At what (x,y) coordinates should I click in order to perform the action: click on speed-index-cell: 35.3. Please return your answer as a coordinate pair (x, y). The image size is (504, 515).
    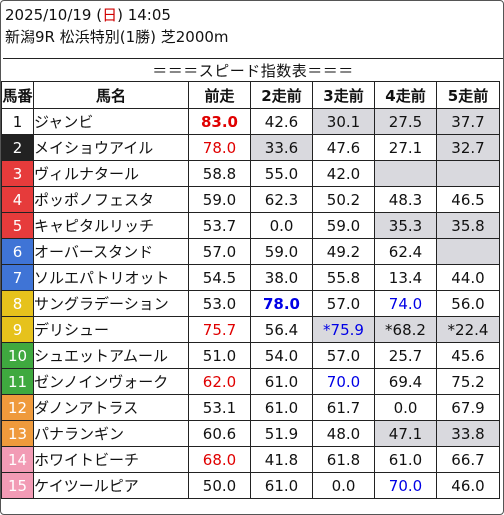
    Looking at the image, I should click on (405, 225).